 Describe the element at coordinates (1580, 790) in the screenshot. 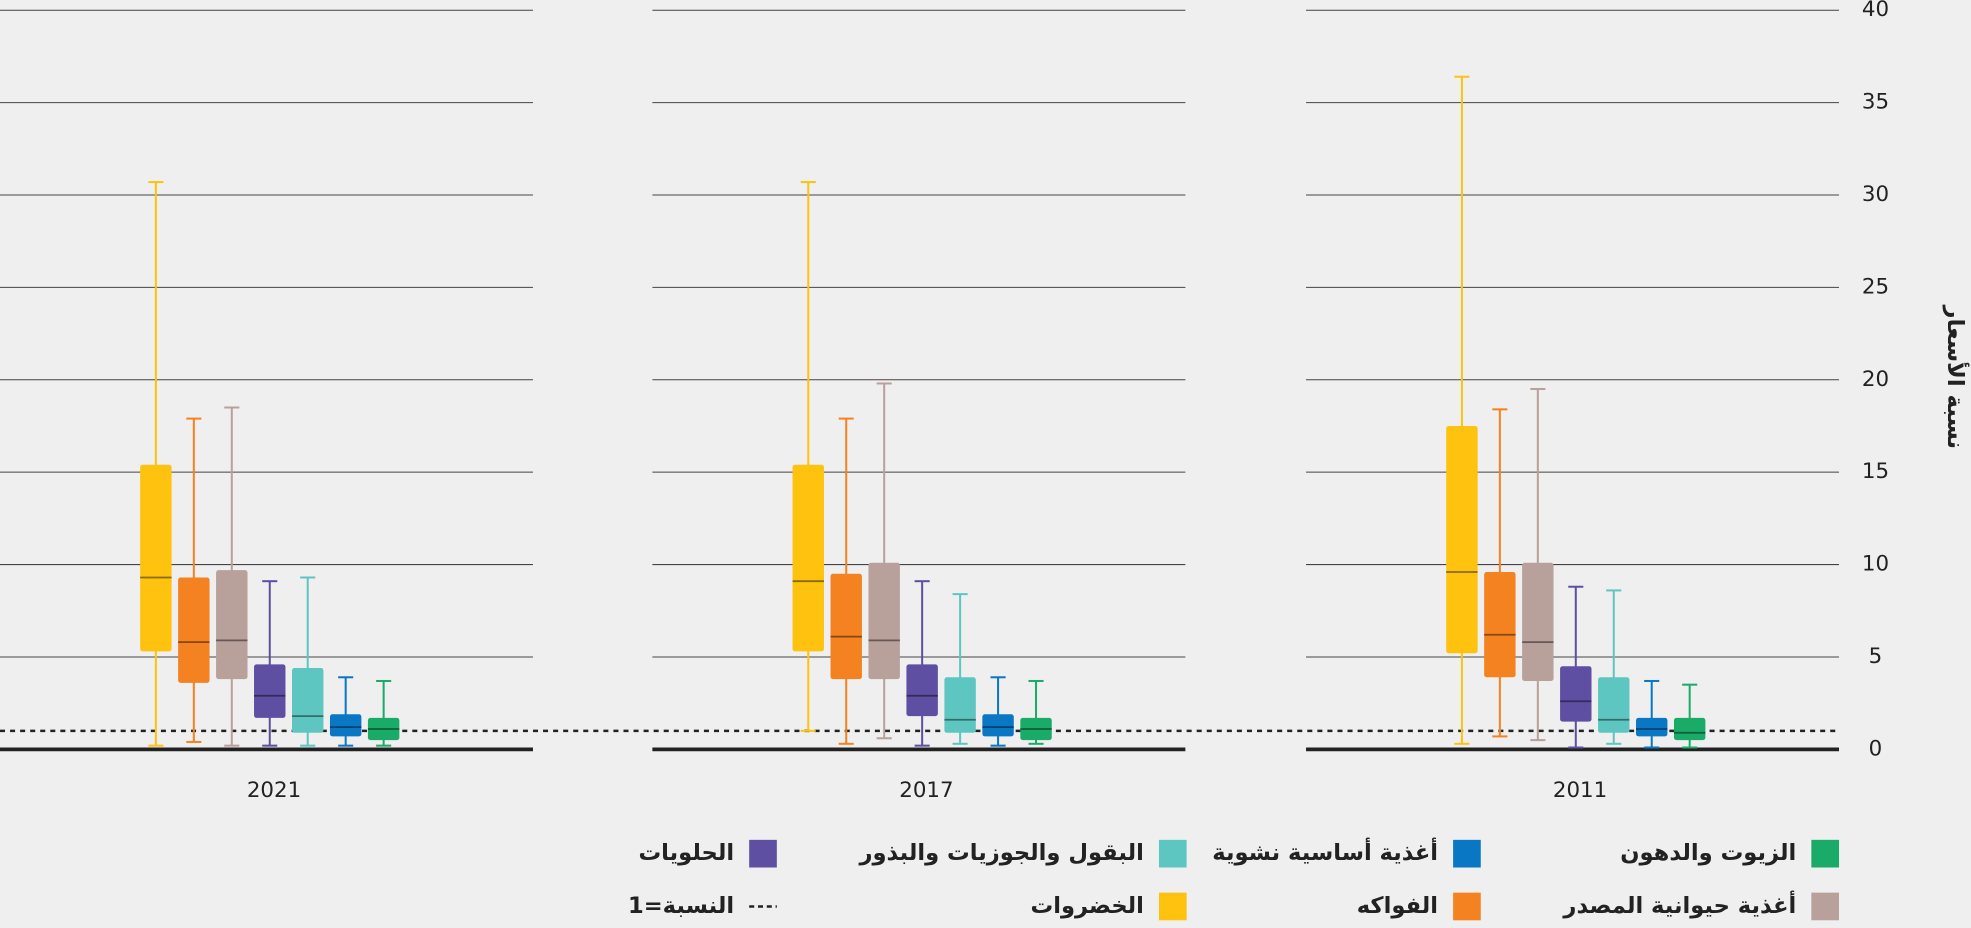

I see `x-tick-label: 2011` at that location.